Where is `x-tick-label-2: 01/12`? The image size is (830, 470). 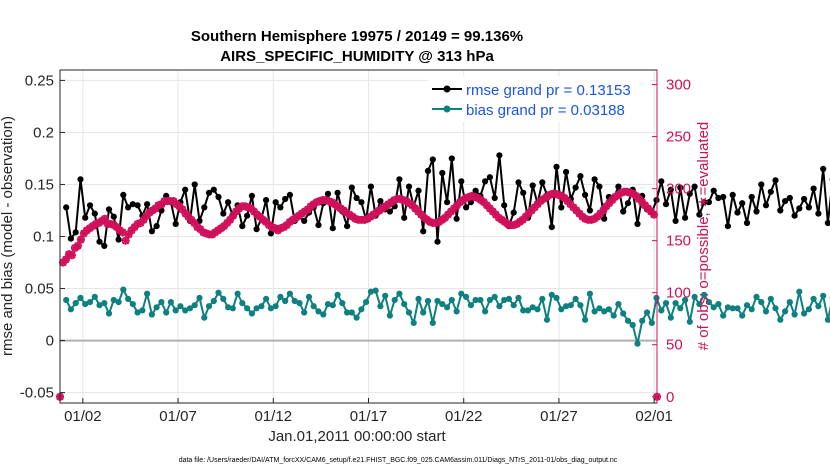 x-tick-label-2: 01/12 is located at coordinates (274, 416).